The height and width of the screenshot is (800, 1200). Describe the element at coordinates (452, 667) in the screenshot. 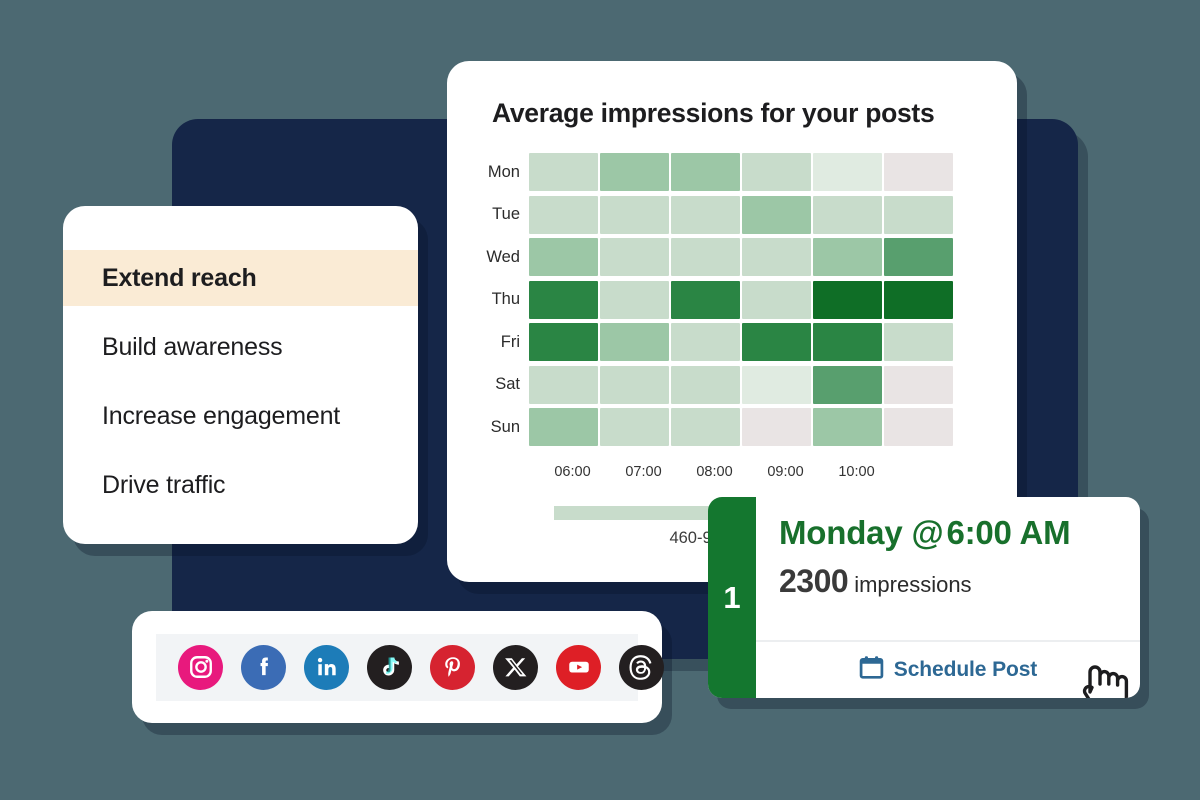

I see `pinterest-icon` at that location.